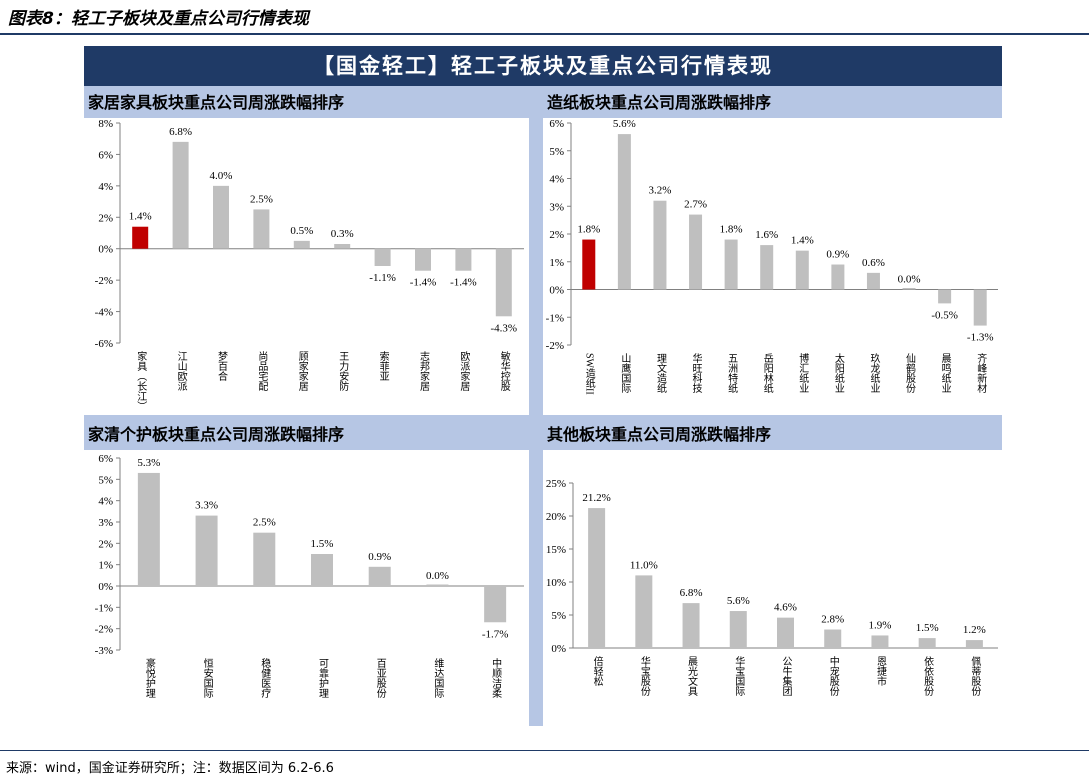 Image resolution: width=1089 pixels, height=780 pixels. What do you see at coordinates (873, 263) in the screenshot?
I see `data-label: 0.6%` at bounding box center [873, 263].